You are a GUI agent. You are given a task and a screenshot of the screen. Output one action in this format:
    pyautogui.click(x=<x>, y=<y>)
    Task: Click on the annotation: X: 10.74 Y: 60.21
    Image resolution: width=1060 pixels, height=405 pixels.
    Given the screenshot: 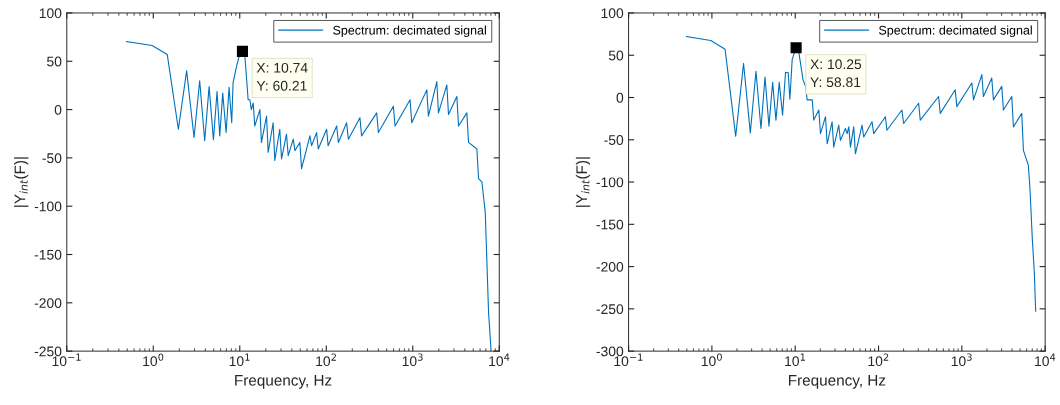 What is the action you would take?
    pyautogui.click(x=282, y=76)
    